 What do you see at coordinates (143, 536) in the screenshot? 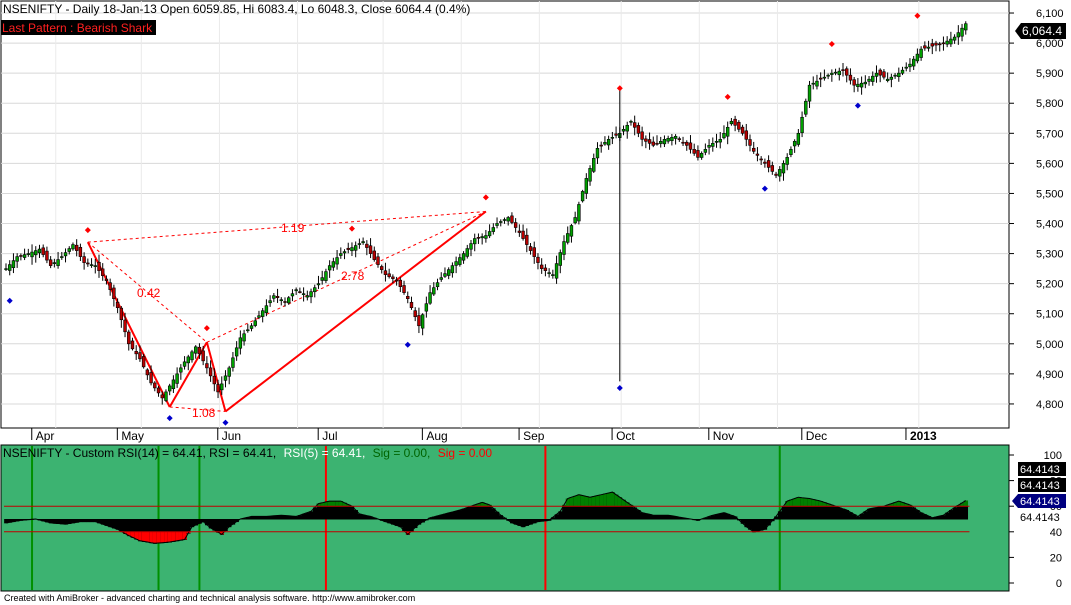
I see `rsi-oversold-fill` at bounding box center [143, 536].